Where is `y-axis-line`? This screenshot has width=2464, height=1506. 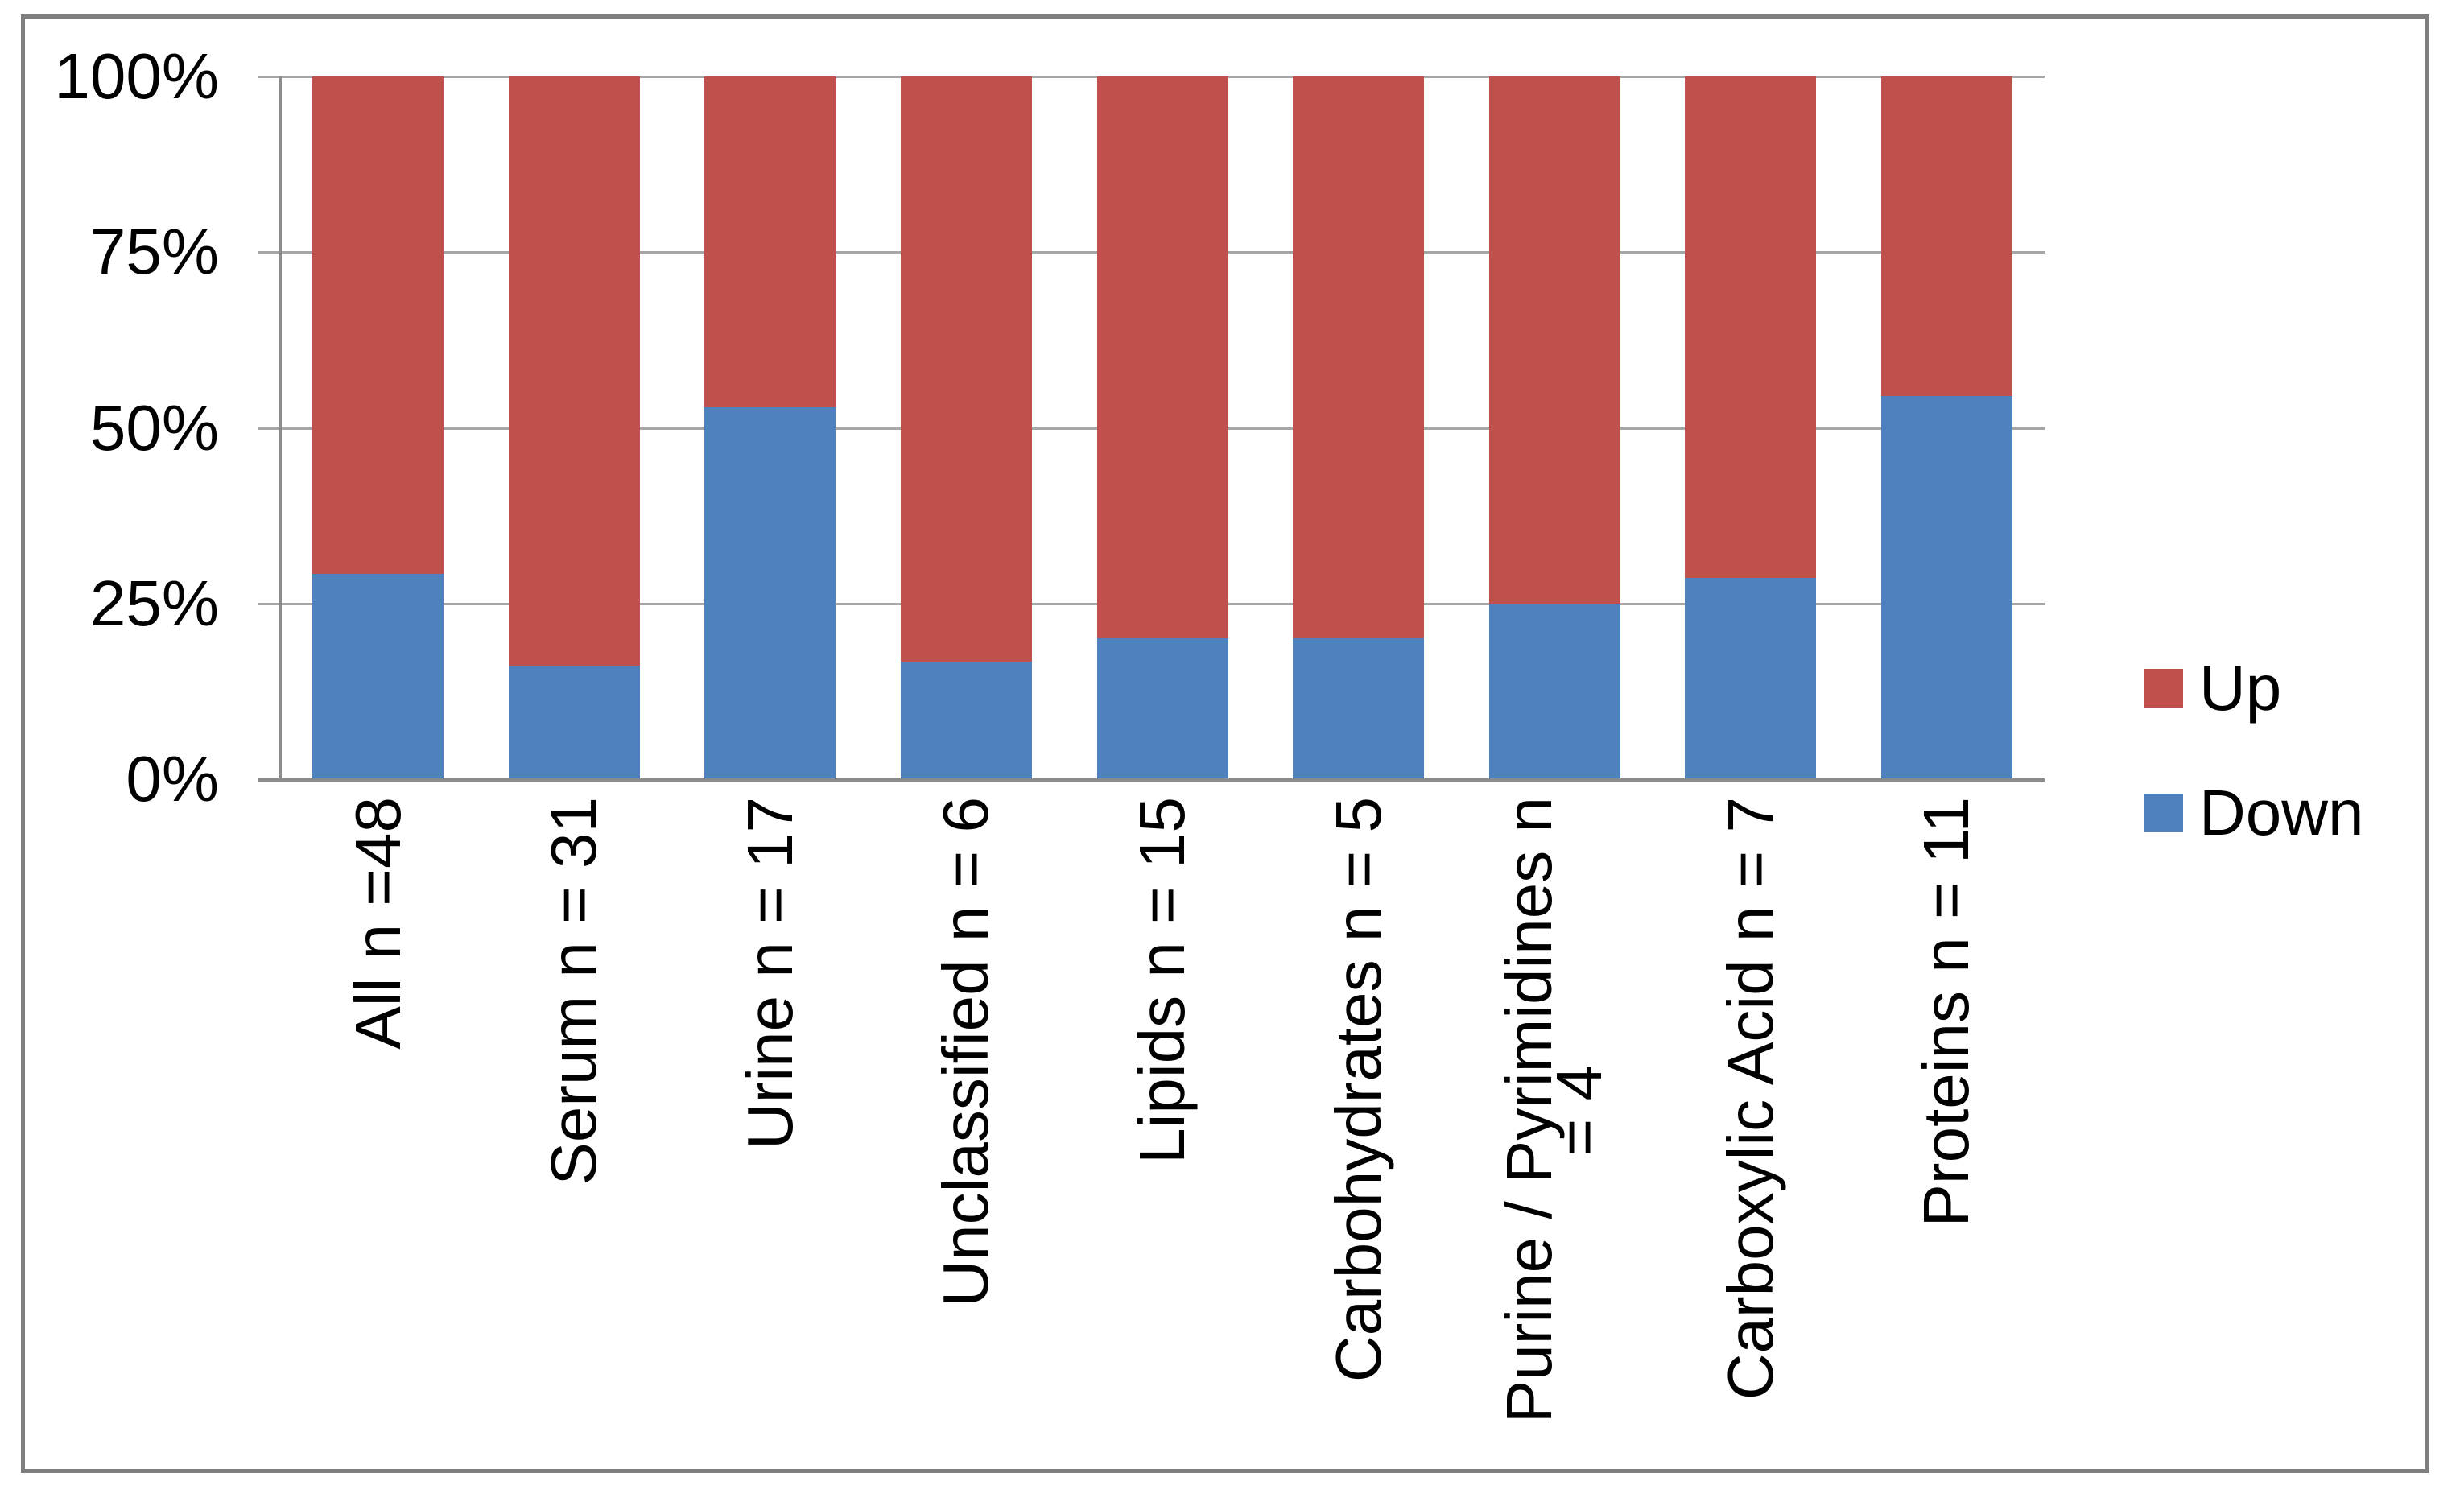 y-axis-line is located at coordinates (281, 429).